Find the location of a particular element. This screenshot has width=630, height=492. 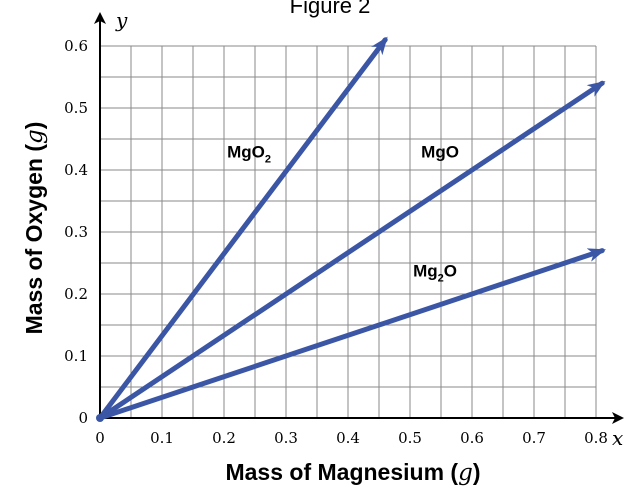

x-tick-label: 0 is located at coordinates (100, 438).